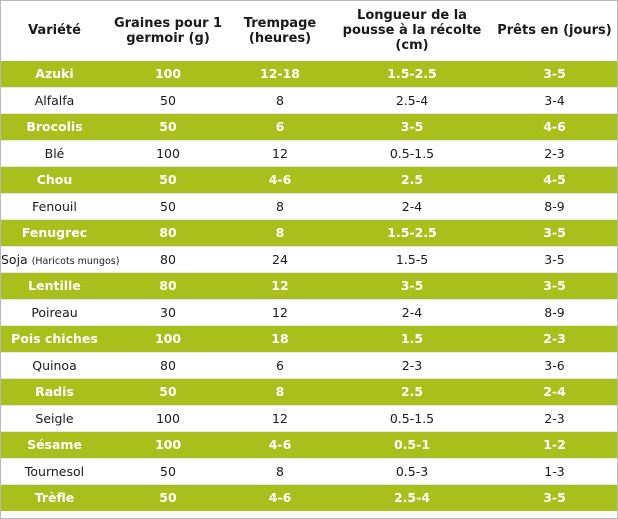 This screenshot has width=618, height=519. I want to click on table-row: Alfalfa 50 8 2.5-4 3-4, so click(309, 100).